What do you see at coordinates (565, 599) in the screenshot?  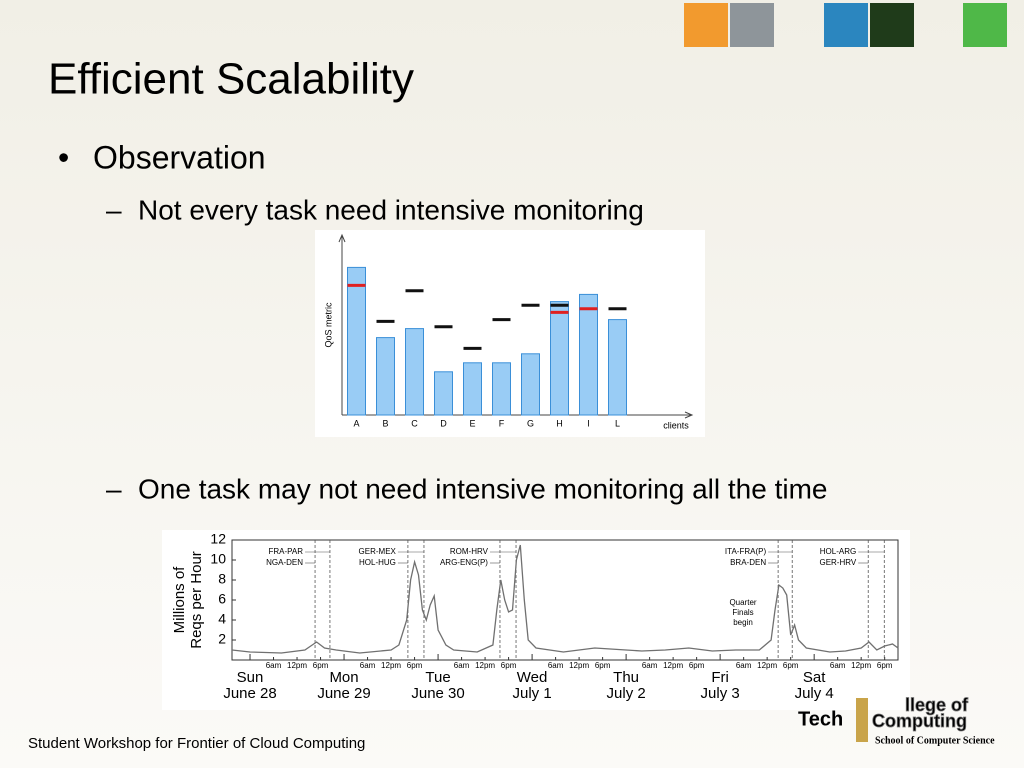 I see `line` at bounding box center [565, 599].